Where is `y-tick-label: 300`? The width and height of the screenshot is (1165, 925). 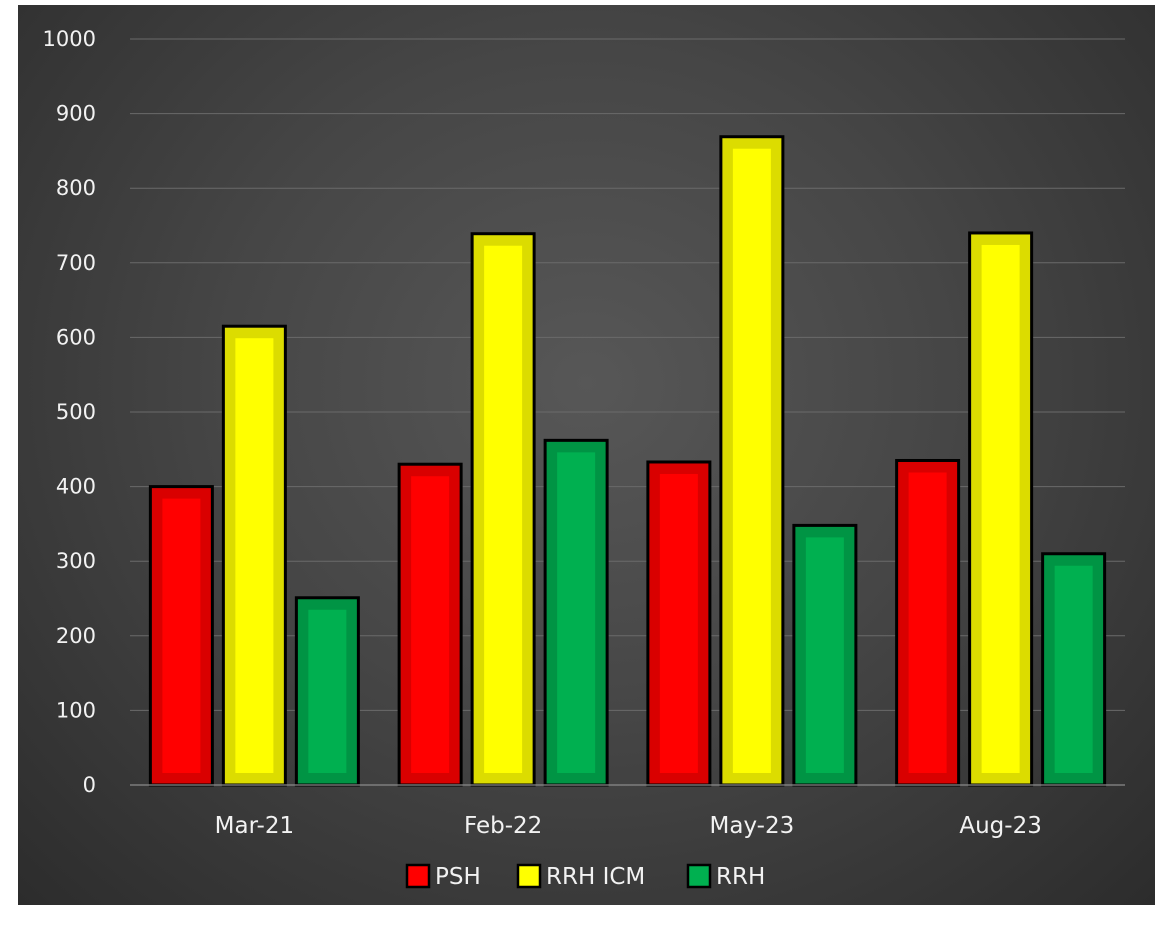
y-tick-label: 300 is located at coordinates (76, 561).